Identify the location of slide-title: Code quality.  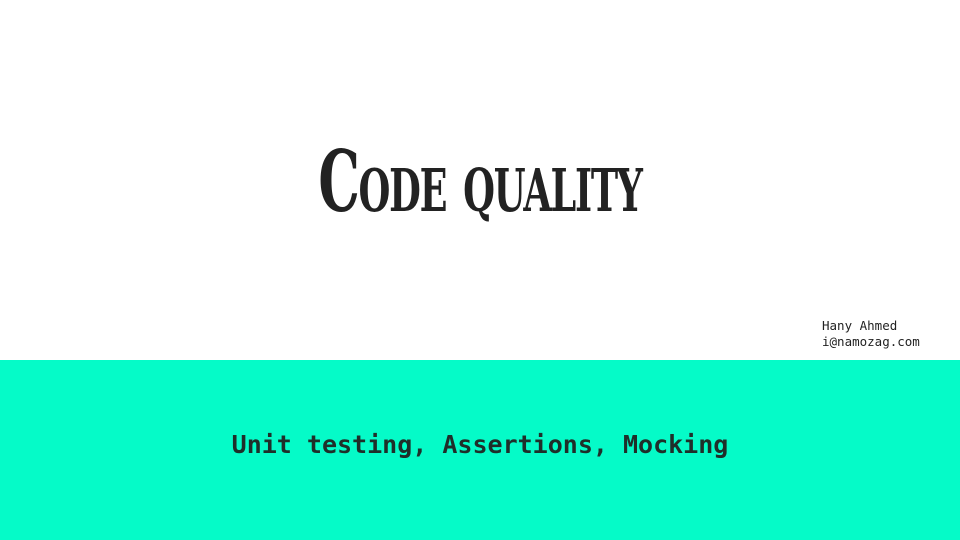
(480, 181).